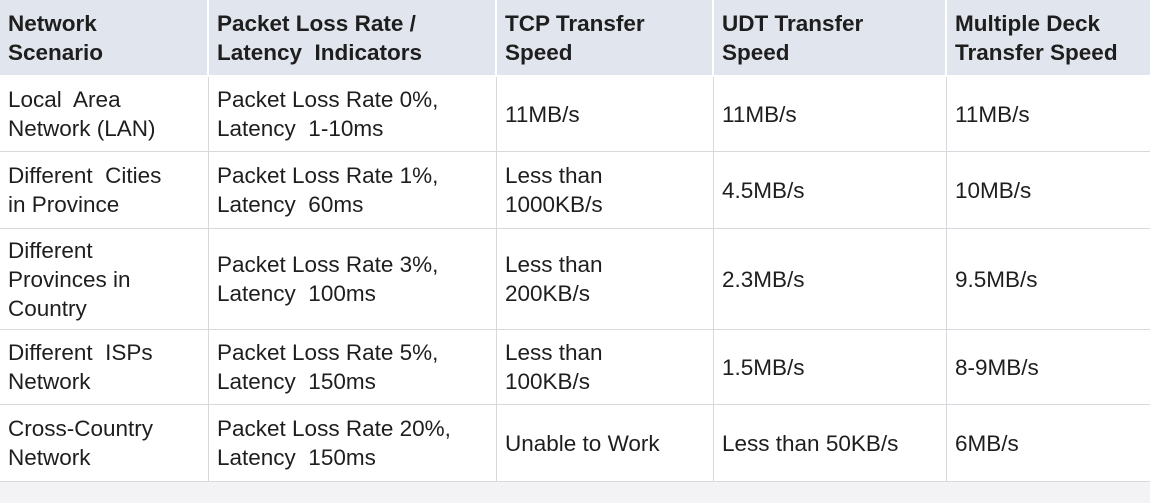 Image resolution: width=1150 pixels, height=503 pixels. Describe the element at coordinates (81, 428) in the screenshot. I see `cell-text: Cross-Country` at that location.